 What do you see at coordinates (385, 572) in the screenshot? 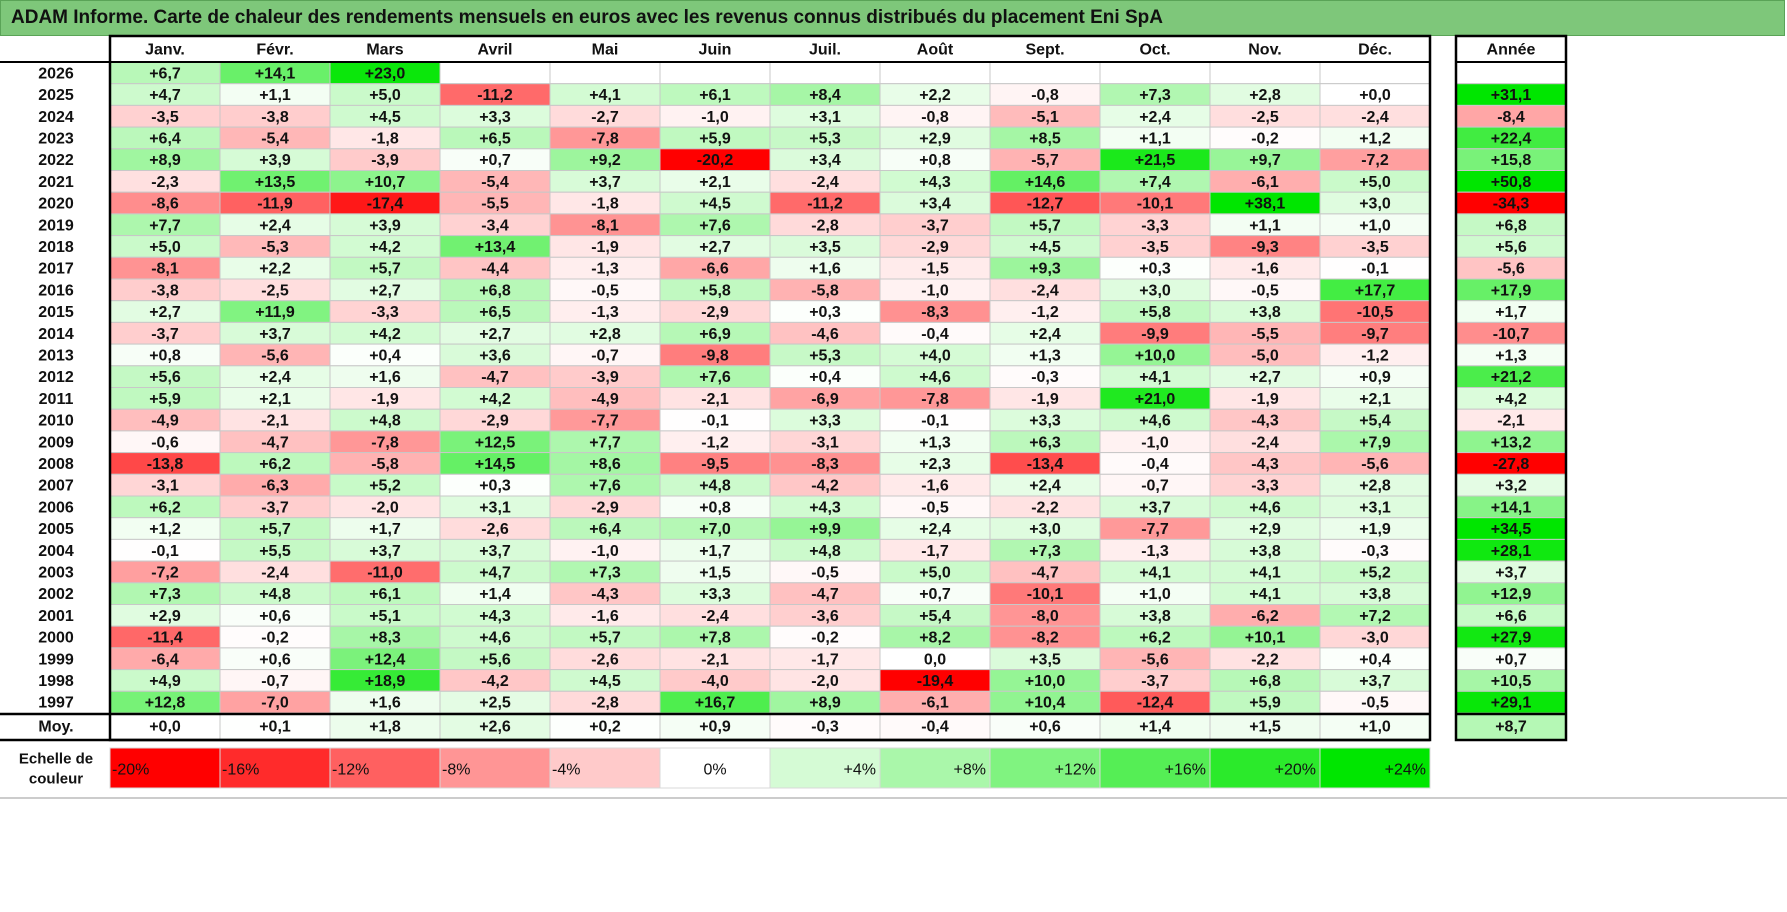
I see `heat-cell-value: -11,0` at bounding box center [385, 572].